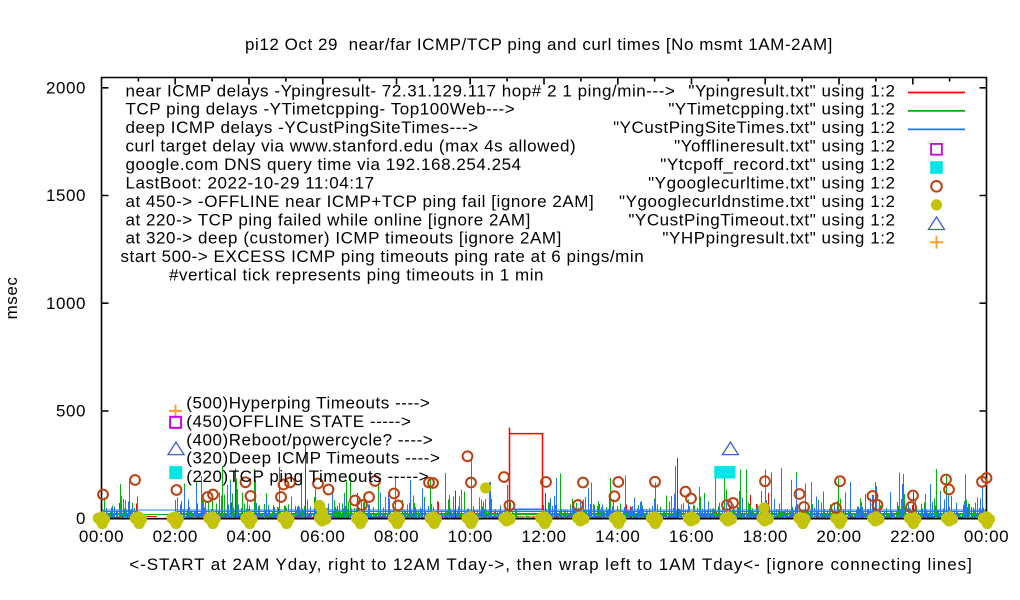  I want to click on svg-text: "Ypingresult.txt" using 1:2, so click(791, 90).